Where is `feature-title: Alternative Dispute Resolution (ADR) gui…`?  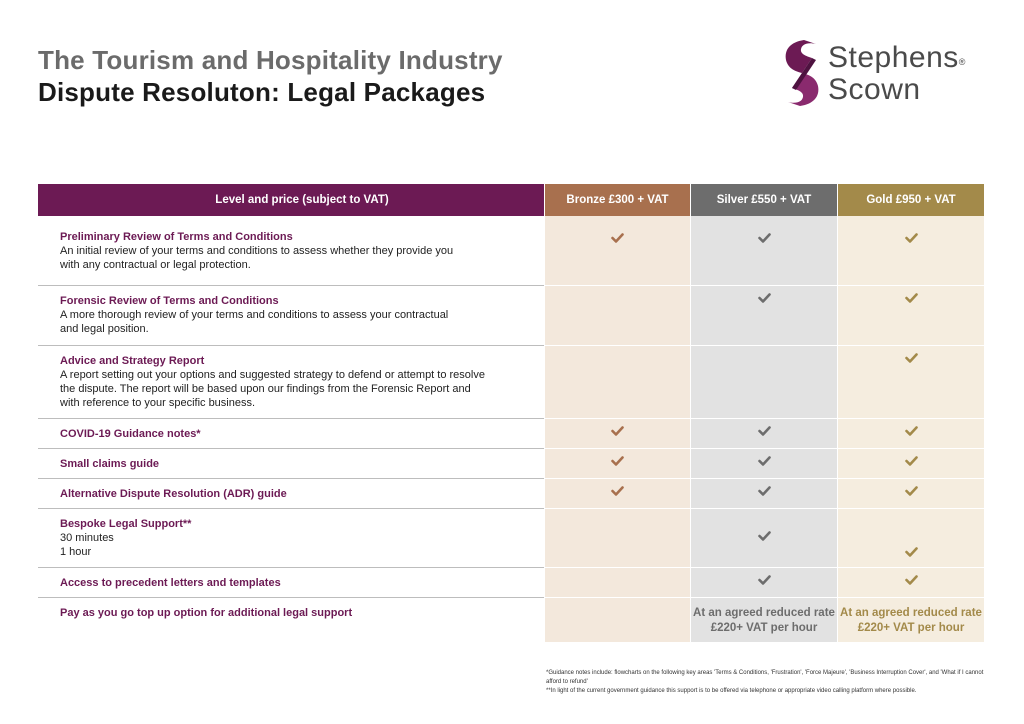 feature-title: Alternative Dispute Resolution (ADR) gui… is located at coordinates (173, 494).